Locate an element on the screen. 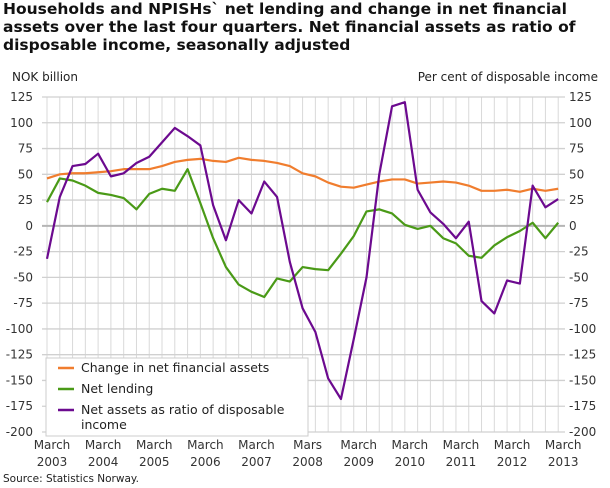 This screenshot has width=610, height=488. source-note: Source: Statistics Norway. is located at coordinates (71, 479).